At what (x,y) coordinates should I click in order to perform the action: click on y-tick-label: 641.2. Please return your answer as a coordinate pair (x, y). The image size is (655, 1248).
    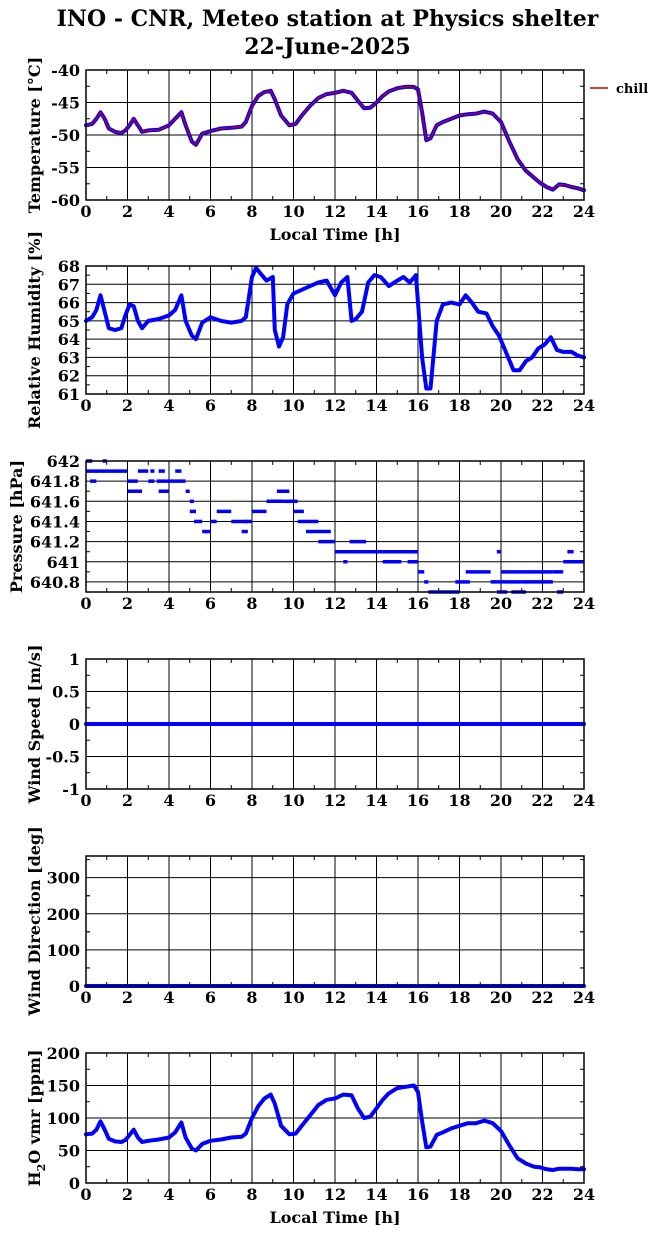
    Looking at the image, I should click on (55, 542).